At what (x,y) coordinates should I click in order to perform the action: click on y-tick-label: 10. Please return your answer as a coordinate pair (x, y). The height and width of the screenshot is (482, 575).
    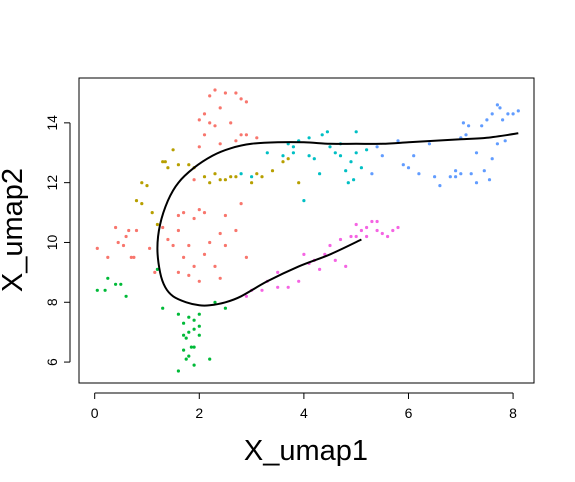
    Looking at the image, I should click on (52, 242).